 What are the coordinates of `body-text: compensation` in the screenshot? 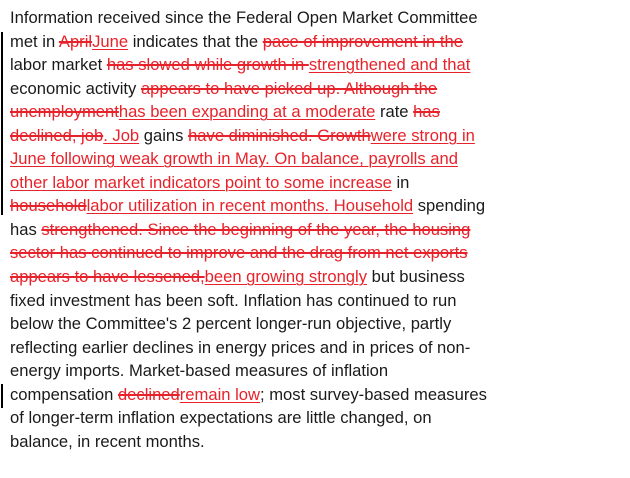 It's located at (64, 394).